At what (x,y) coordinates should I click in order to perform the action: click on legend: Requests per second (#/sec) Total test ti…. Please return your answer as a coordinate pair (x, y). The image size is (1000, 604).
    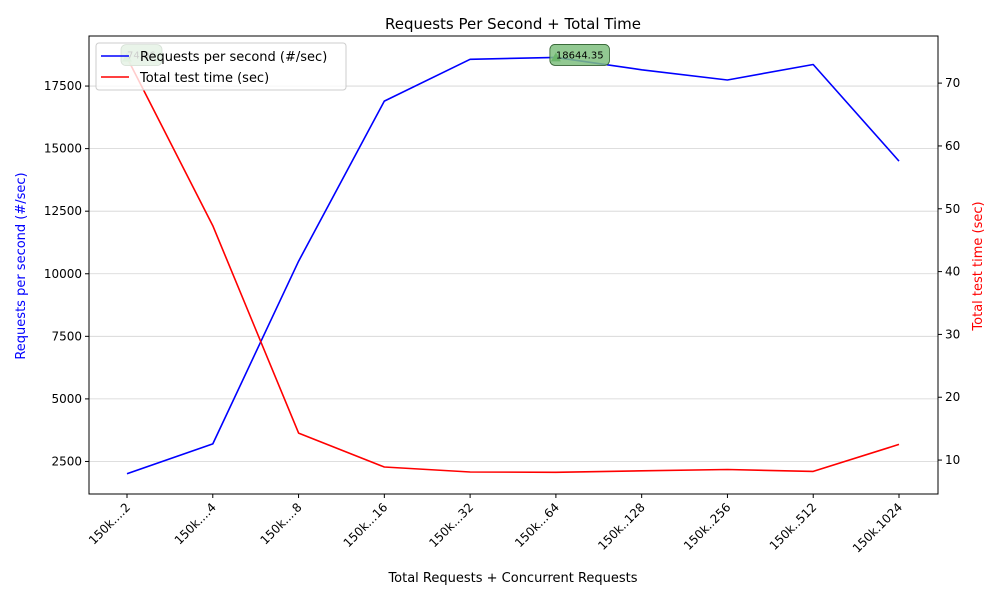
    Looking at the image, I should click on (221, 66).